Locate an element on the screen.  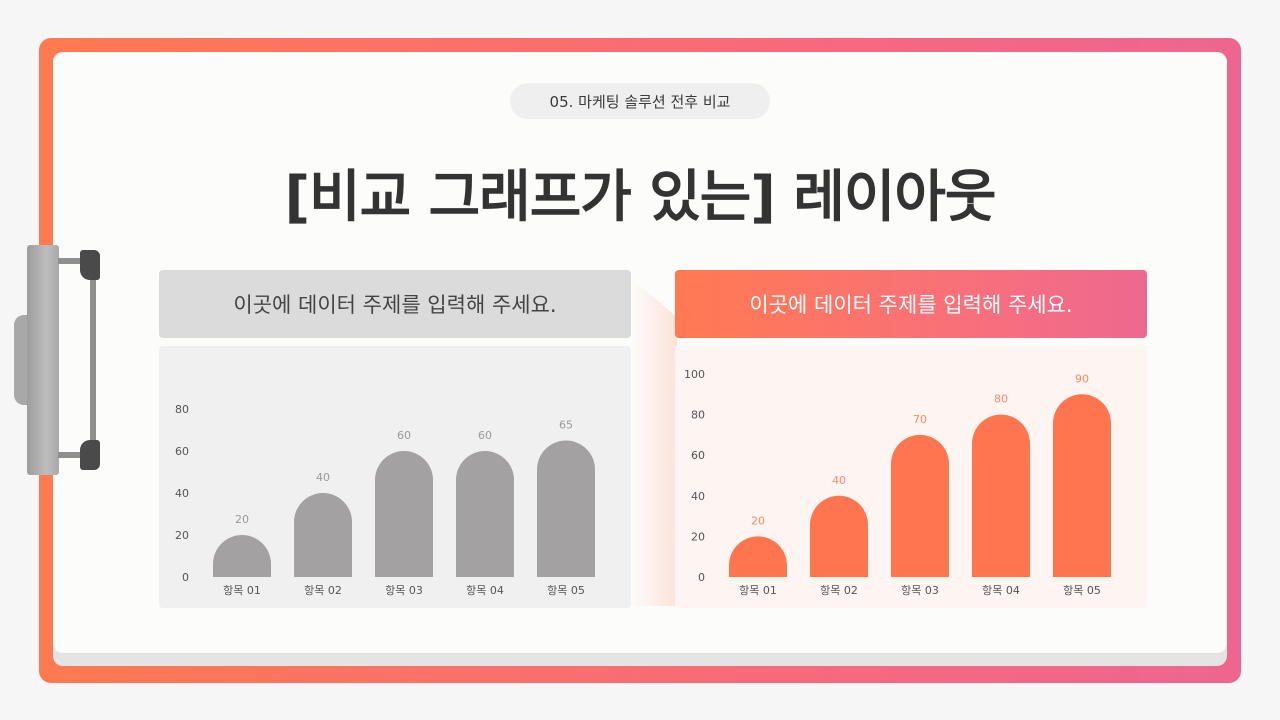
before-ytick-label: 60 is located at coordinates (182, 451).